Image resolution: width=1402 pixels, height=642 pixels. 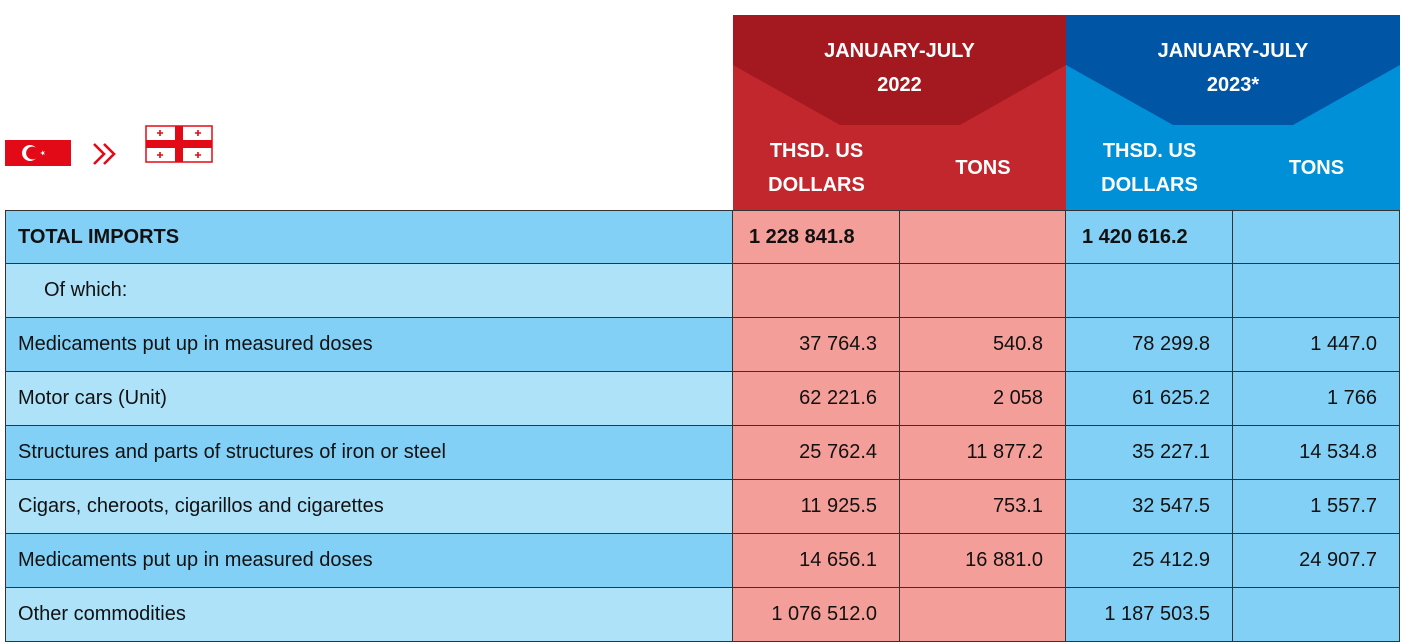 What do you see at coordinates (983, 453) in the screenshot?
I see `table-cell: 11 877.2` at bounding box center [983, 453].